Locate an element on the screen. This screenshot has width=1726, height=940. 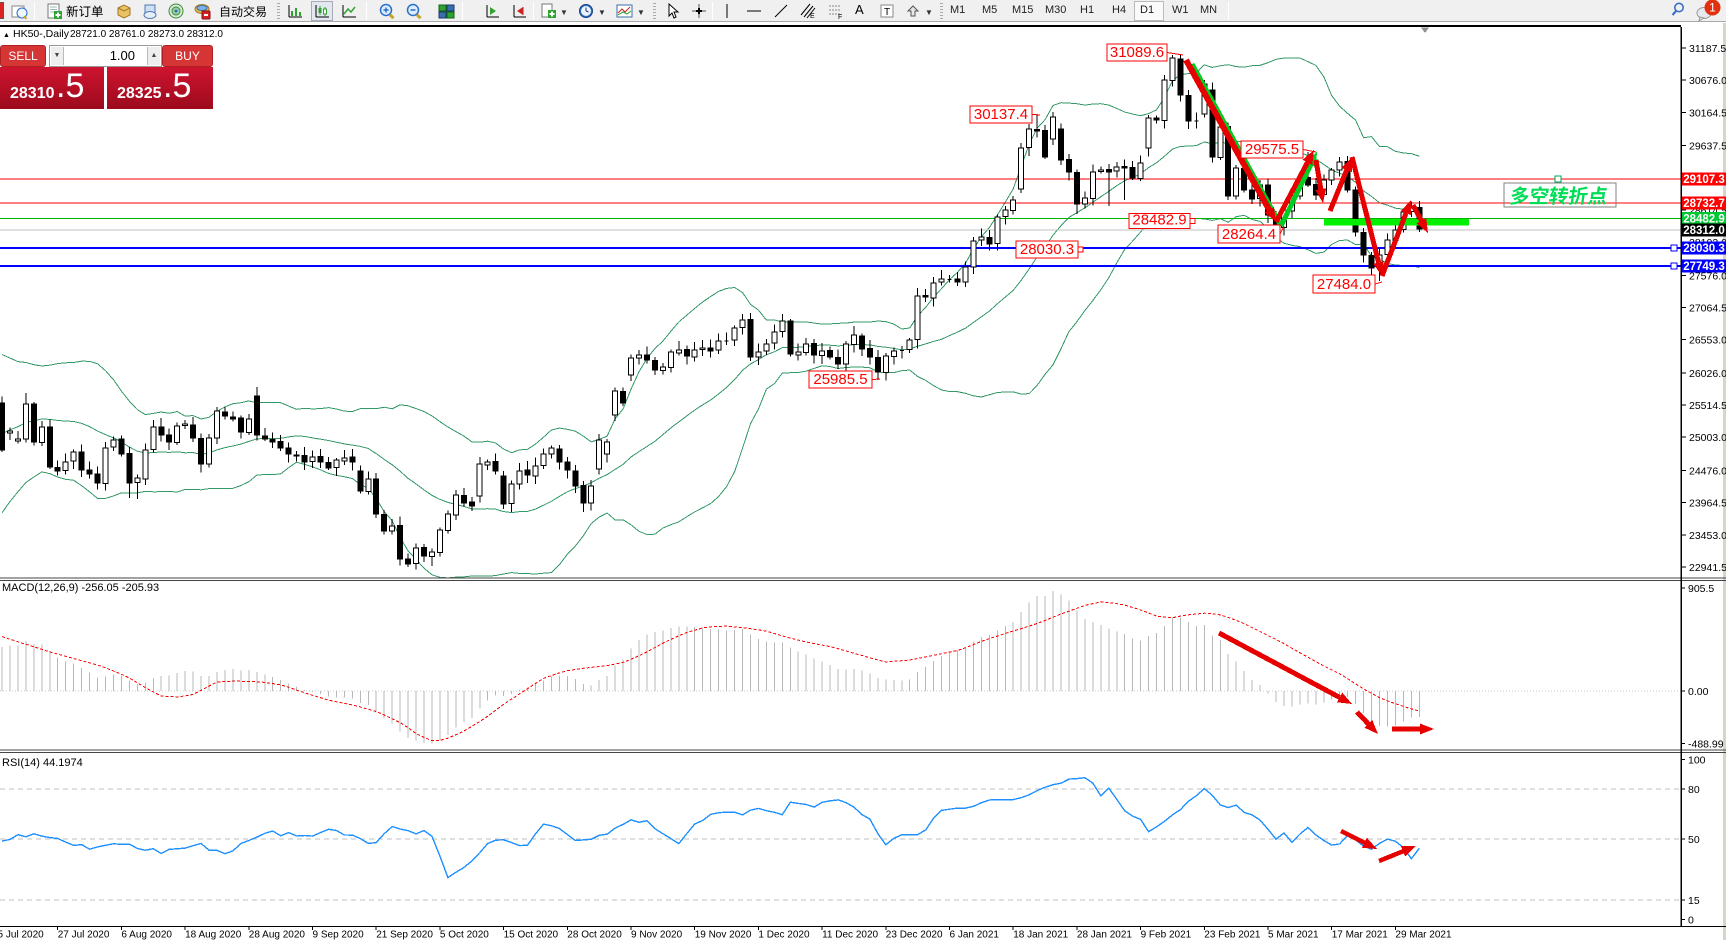
svg-text: 31089.6 is located at coordinates (1137, 52).